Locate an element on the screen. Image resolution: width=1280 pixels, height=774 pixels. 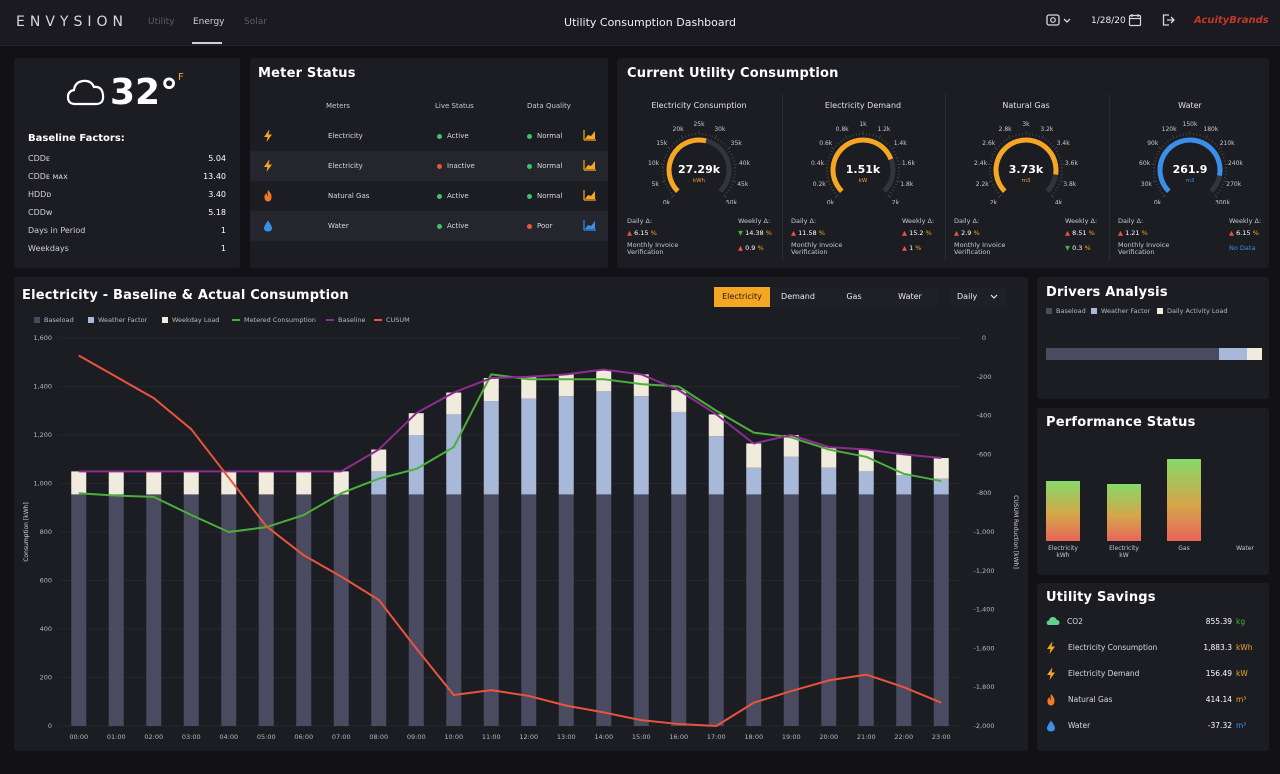
gauge-value: 261.9 is located at coordinates (1190, 169).